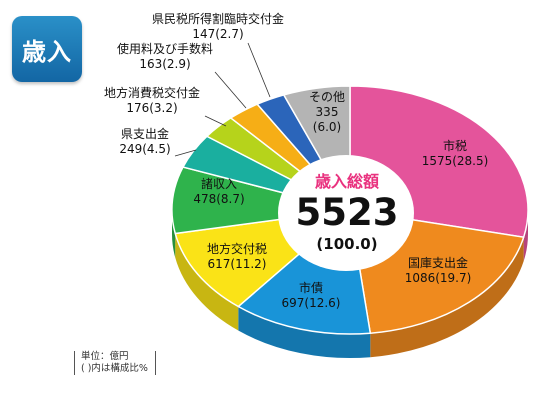  What do you see at coordinates (455, 161) in the screenshot?
I see `label-value-市税: 1575(28.5)` at bounding box center [455, 161].